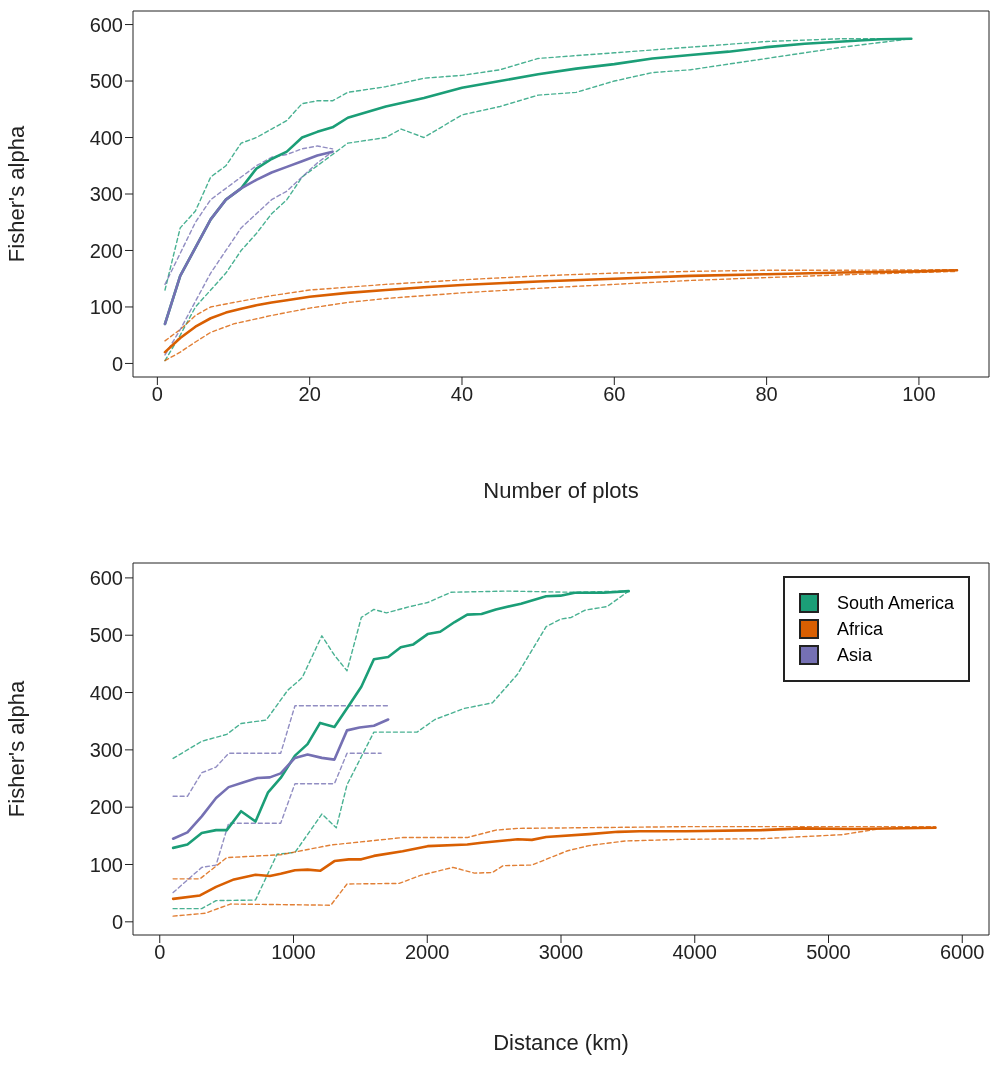 The width and height of the screenshot is (1002, 1068). Describe the element at coordinates (895, 603) in the screenshot. I see `legend-label: South America` at that location.